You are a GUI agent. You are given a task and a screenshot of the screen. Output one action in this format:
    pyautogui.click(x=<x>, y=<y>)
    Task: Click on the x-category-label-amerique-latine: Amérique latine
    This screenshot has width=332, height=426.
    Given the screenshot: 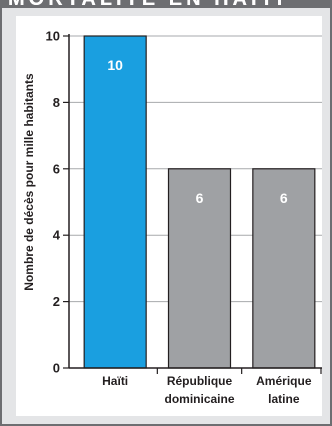 What is the action you would take?
    pyautogui.click(x=284, y=390)
    